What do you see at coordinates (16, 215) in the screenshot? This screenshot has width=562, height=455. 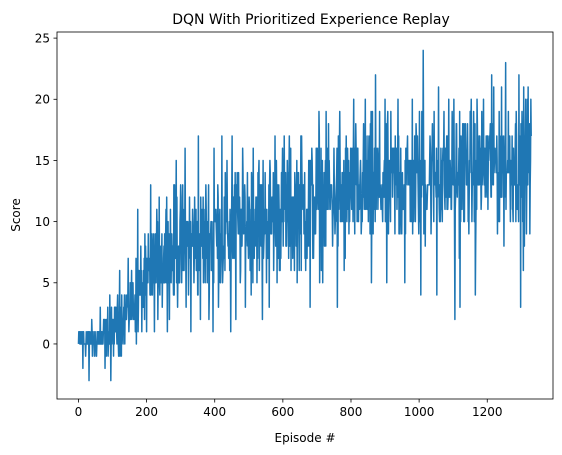 I see `y-axis-label: Score` at bounding box center [16, 215].